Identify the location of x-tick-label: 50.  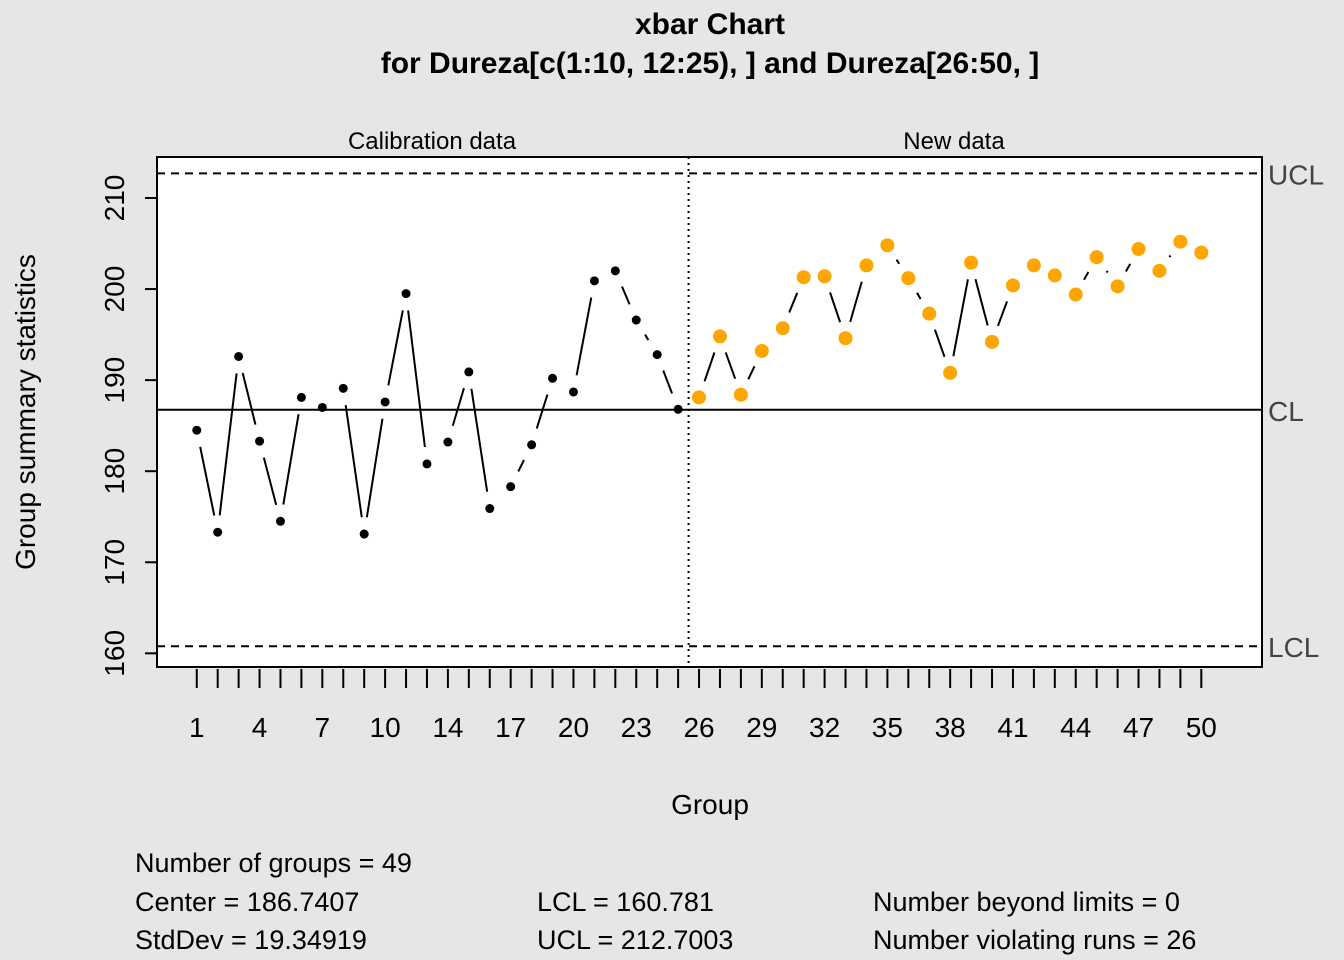
(1201, 727).